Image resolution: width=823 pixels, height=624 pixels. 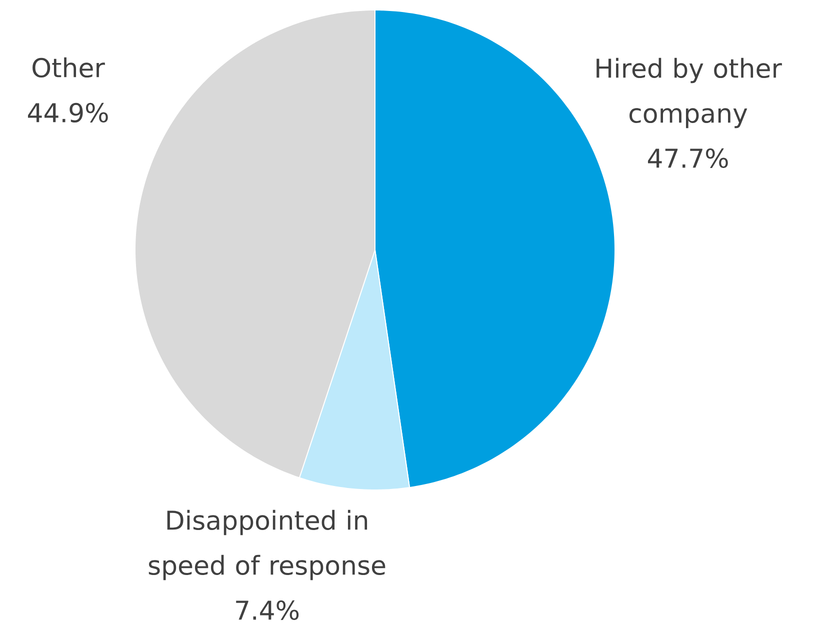 I want to click on slice-label: Other, so click(x=68, y=67).